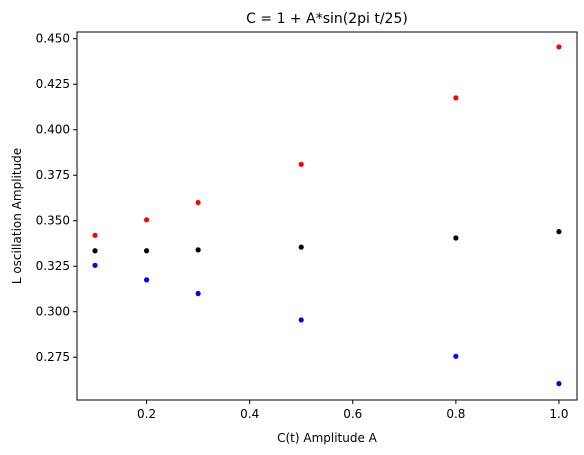  I want to click on y-tick-label: 0.325, so click(53, 266).